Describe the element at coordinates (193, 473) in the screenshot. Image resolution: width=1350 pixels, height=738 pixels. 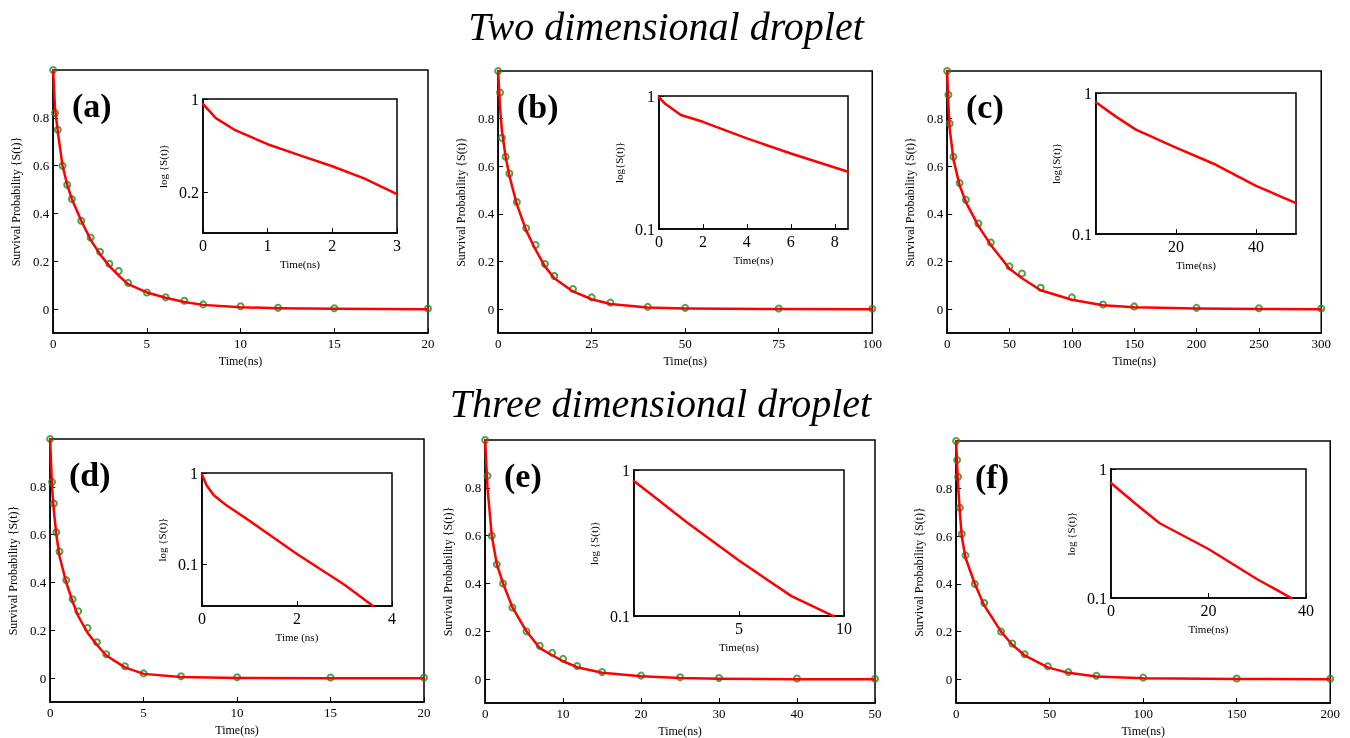
I see `y-tick-label: 1` at that location.